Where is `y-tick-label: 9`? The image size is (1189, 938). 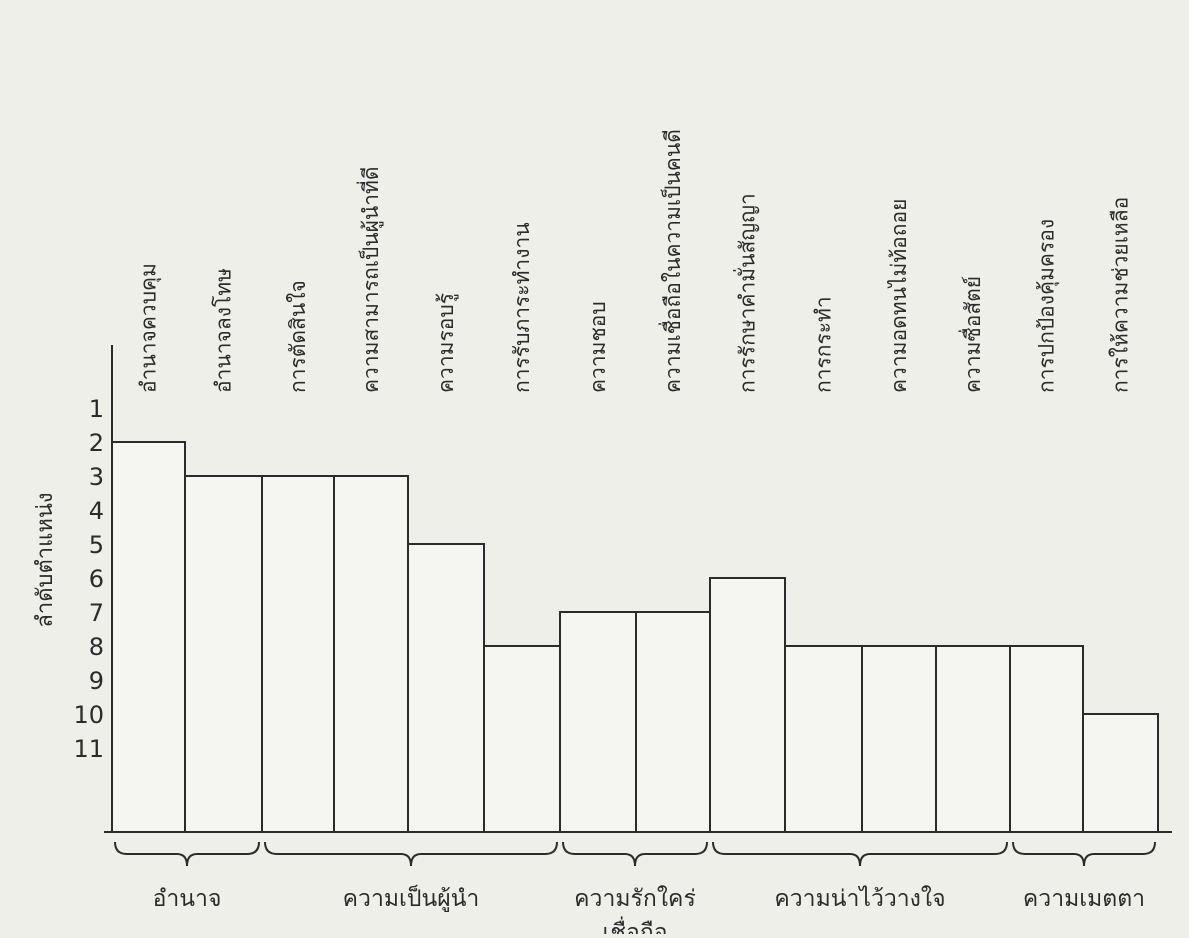
y-tick-label: 9 is located at coordinates (96, 681).